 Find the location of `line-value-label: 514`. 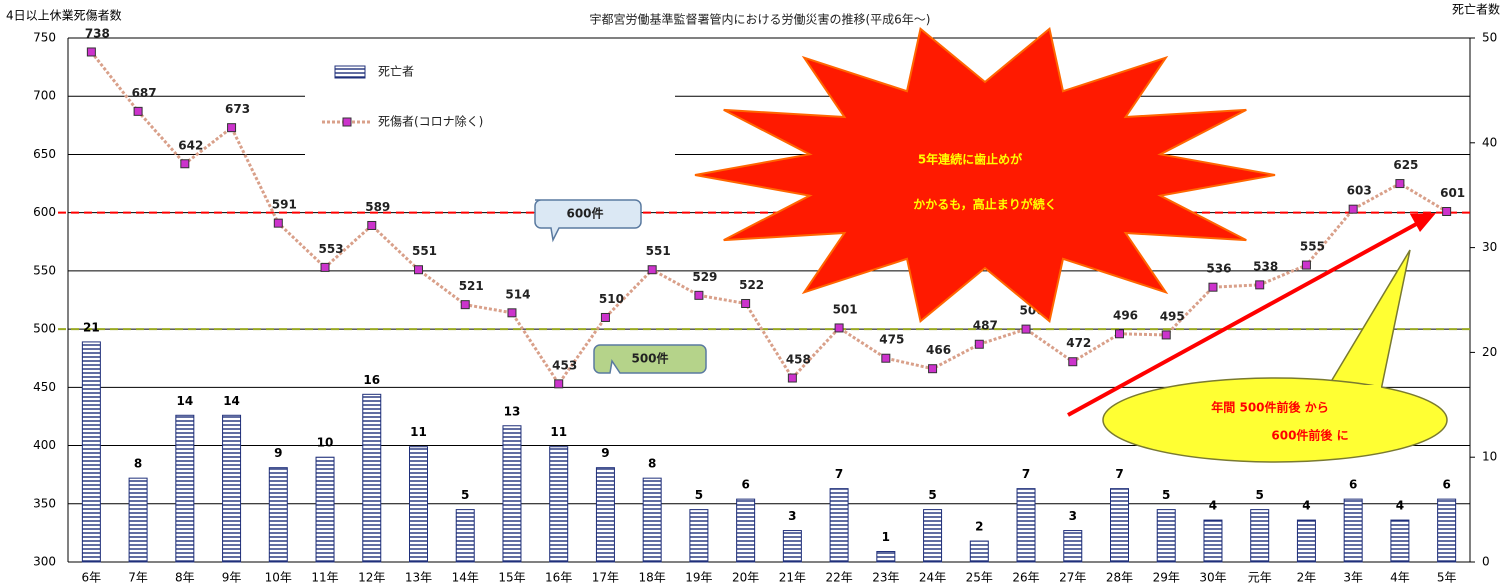

line-value-label: 514 is located at coordinates (517, 294).